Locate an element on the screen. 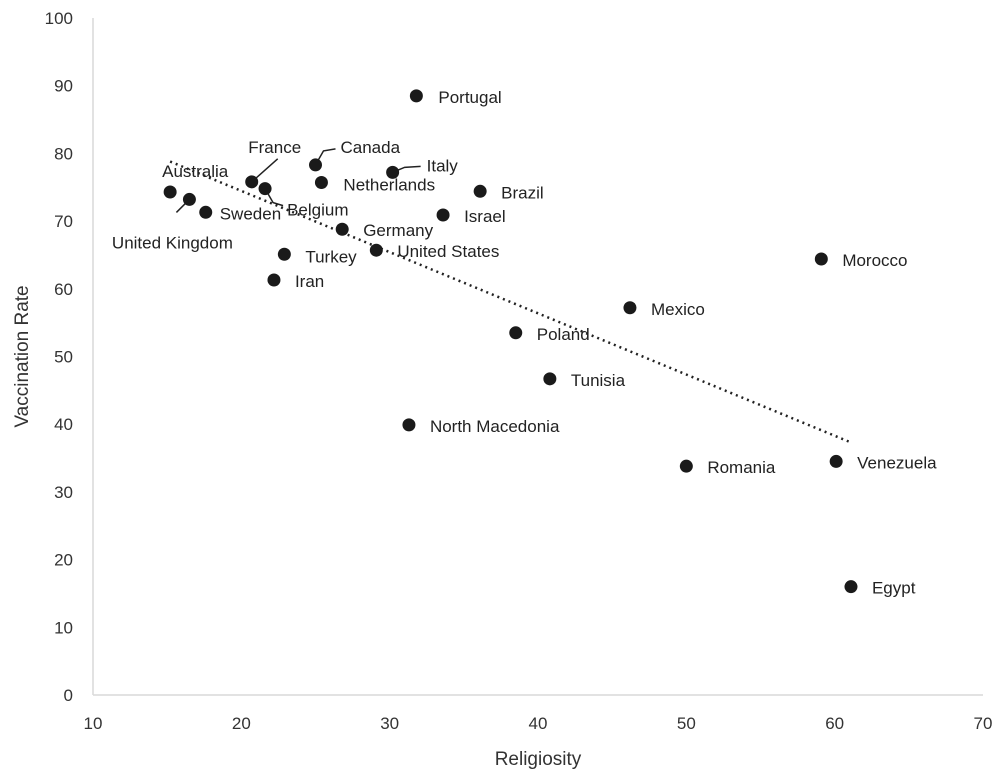 The height and width of the screenshot is (772, 997). x-tick-label-40: 40 is located at coordinates (538, 723).